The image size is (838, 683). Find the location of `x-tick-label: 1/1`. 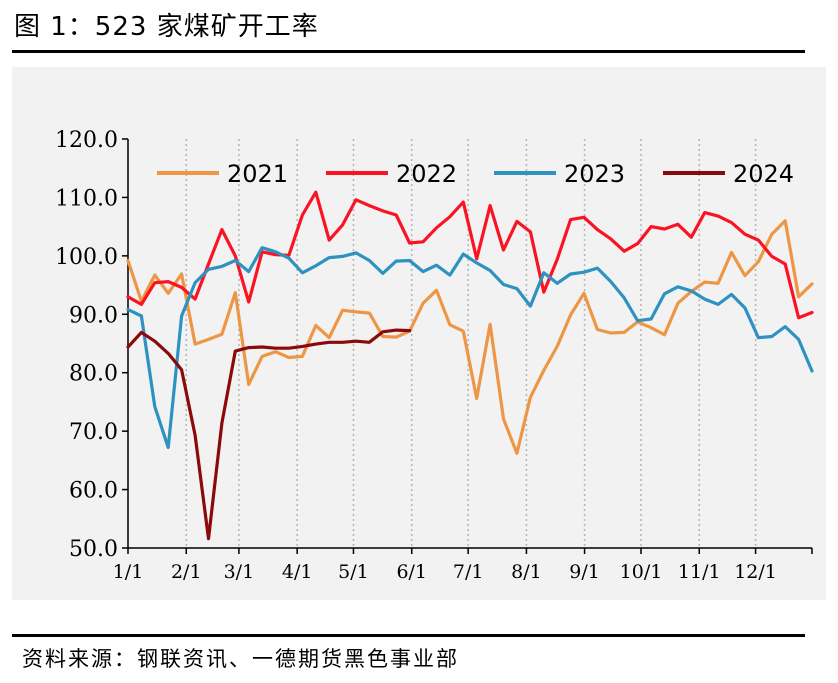

x-tick-label: 1/1 is located at coordinates (128, 572).